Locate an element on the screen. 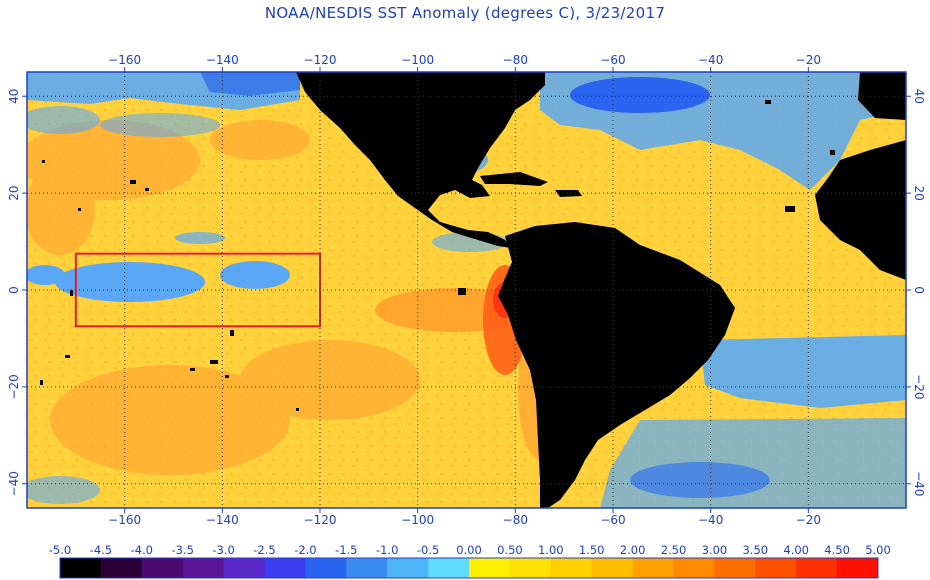 The height and width of the screenshot is (580, 930). colorbar-label: 0.50 is located at coordinates (510, 550).